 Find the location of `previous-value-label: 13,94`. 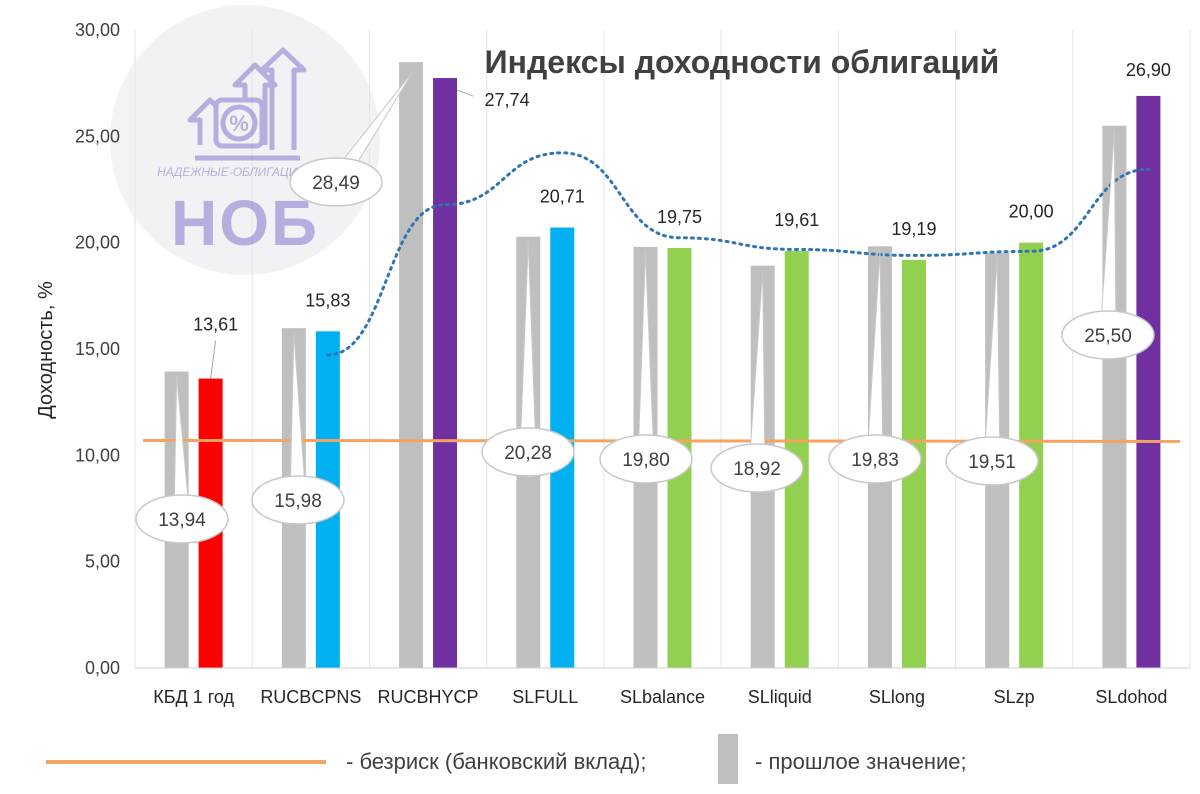

previous-value-label: 13,94 is located at coordinates (182, 520).